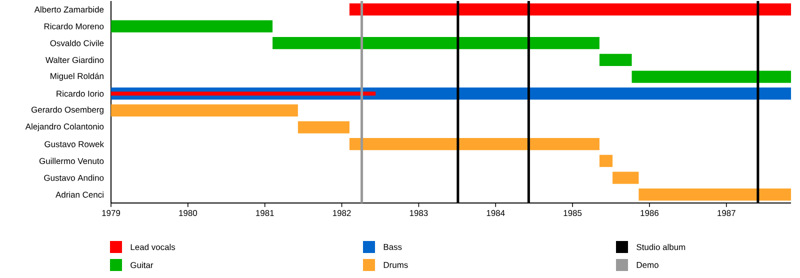  I want to click on x-tick-label: 1982, so click(341, 213).